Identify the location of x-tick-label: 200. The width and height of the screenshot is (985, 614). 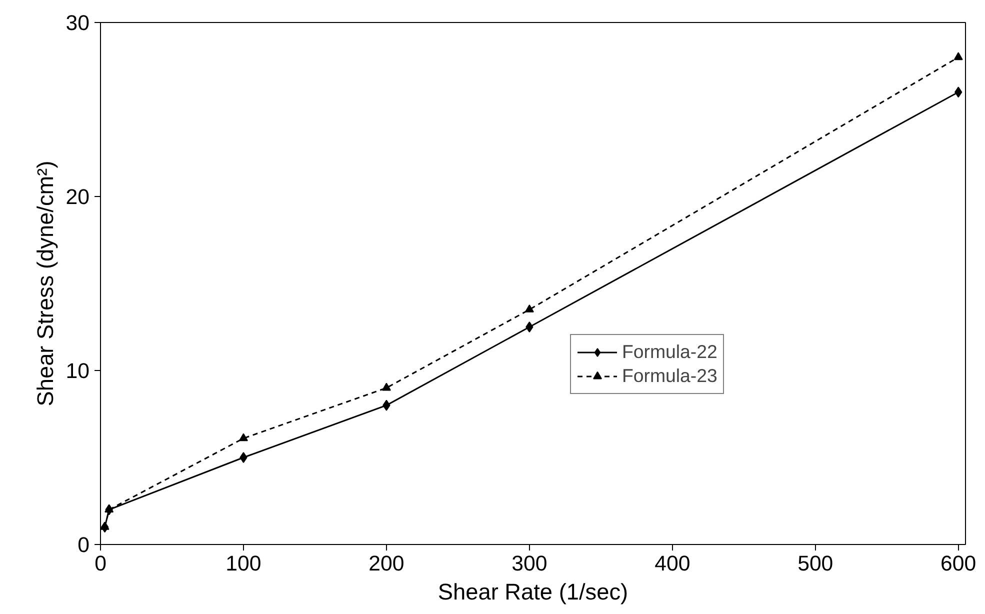
(386, 564).